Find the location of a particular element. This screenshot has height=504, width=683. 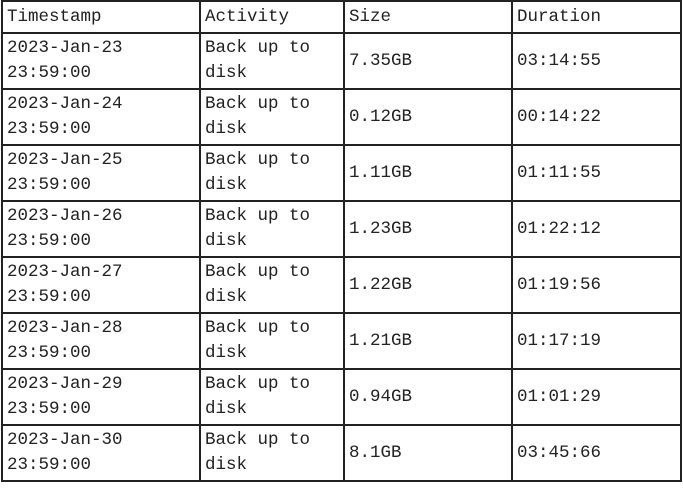

cell-size: 1.11GB is located at coordinates (428, 173).